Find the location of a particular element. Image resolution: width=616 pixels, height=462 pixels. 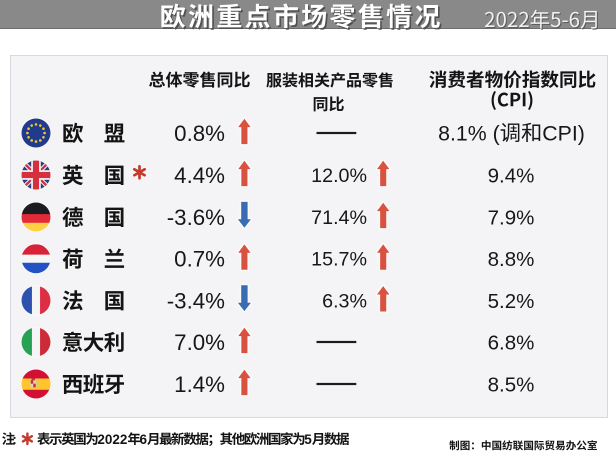

svg-text: CPI) is located at coordinates (563, 133).